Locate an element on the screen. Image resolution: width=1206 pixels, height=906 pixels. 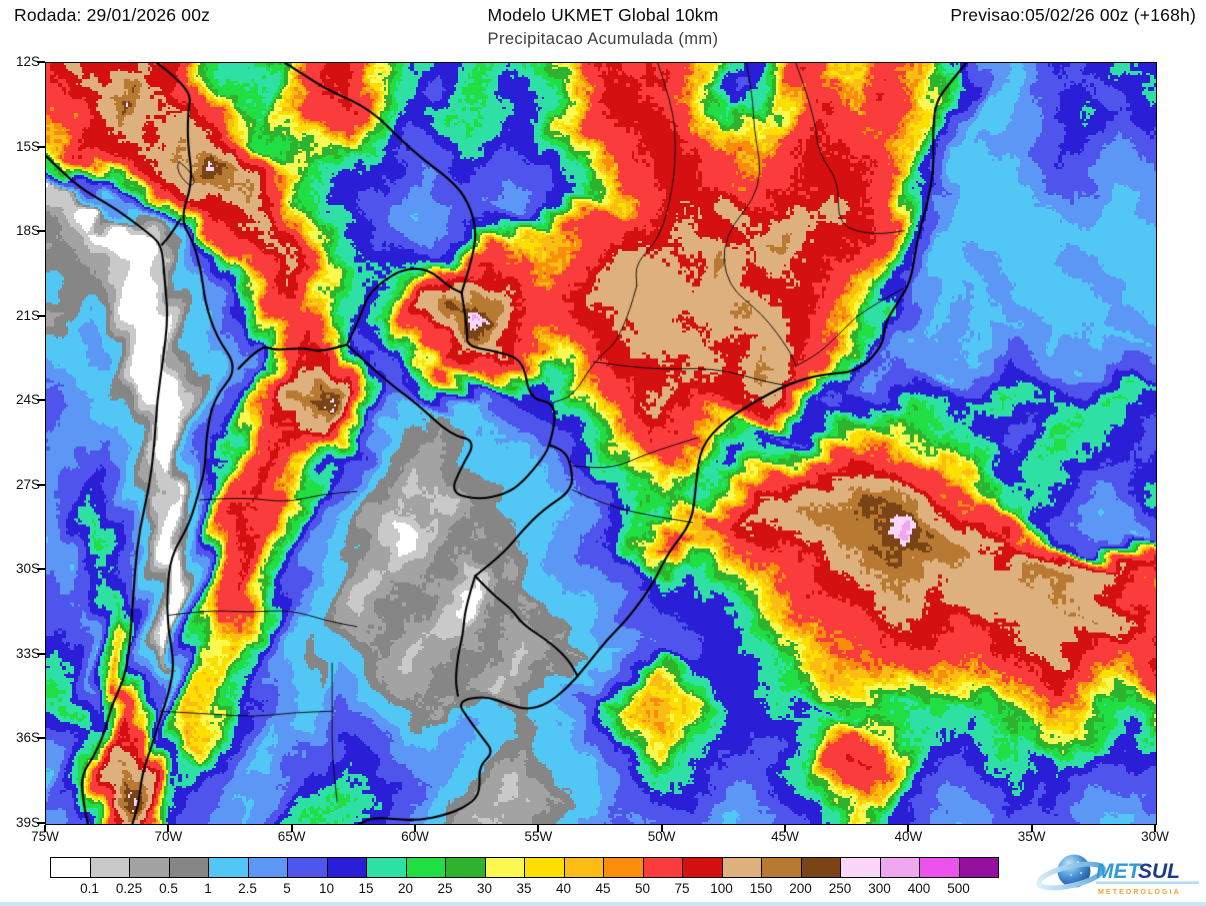
legend-value-2.5: 2.5 is located at coordinates (247, 888).